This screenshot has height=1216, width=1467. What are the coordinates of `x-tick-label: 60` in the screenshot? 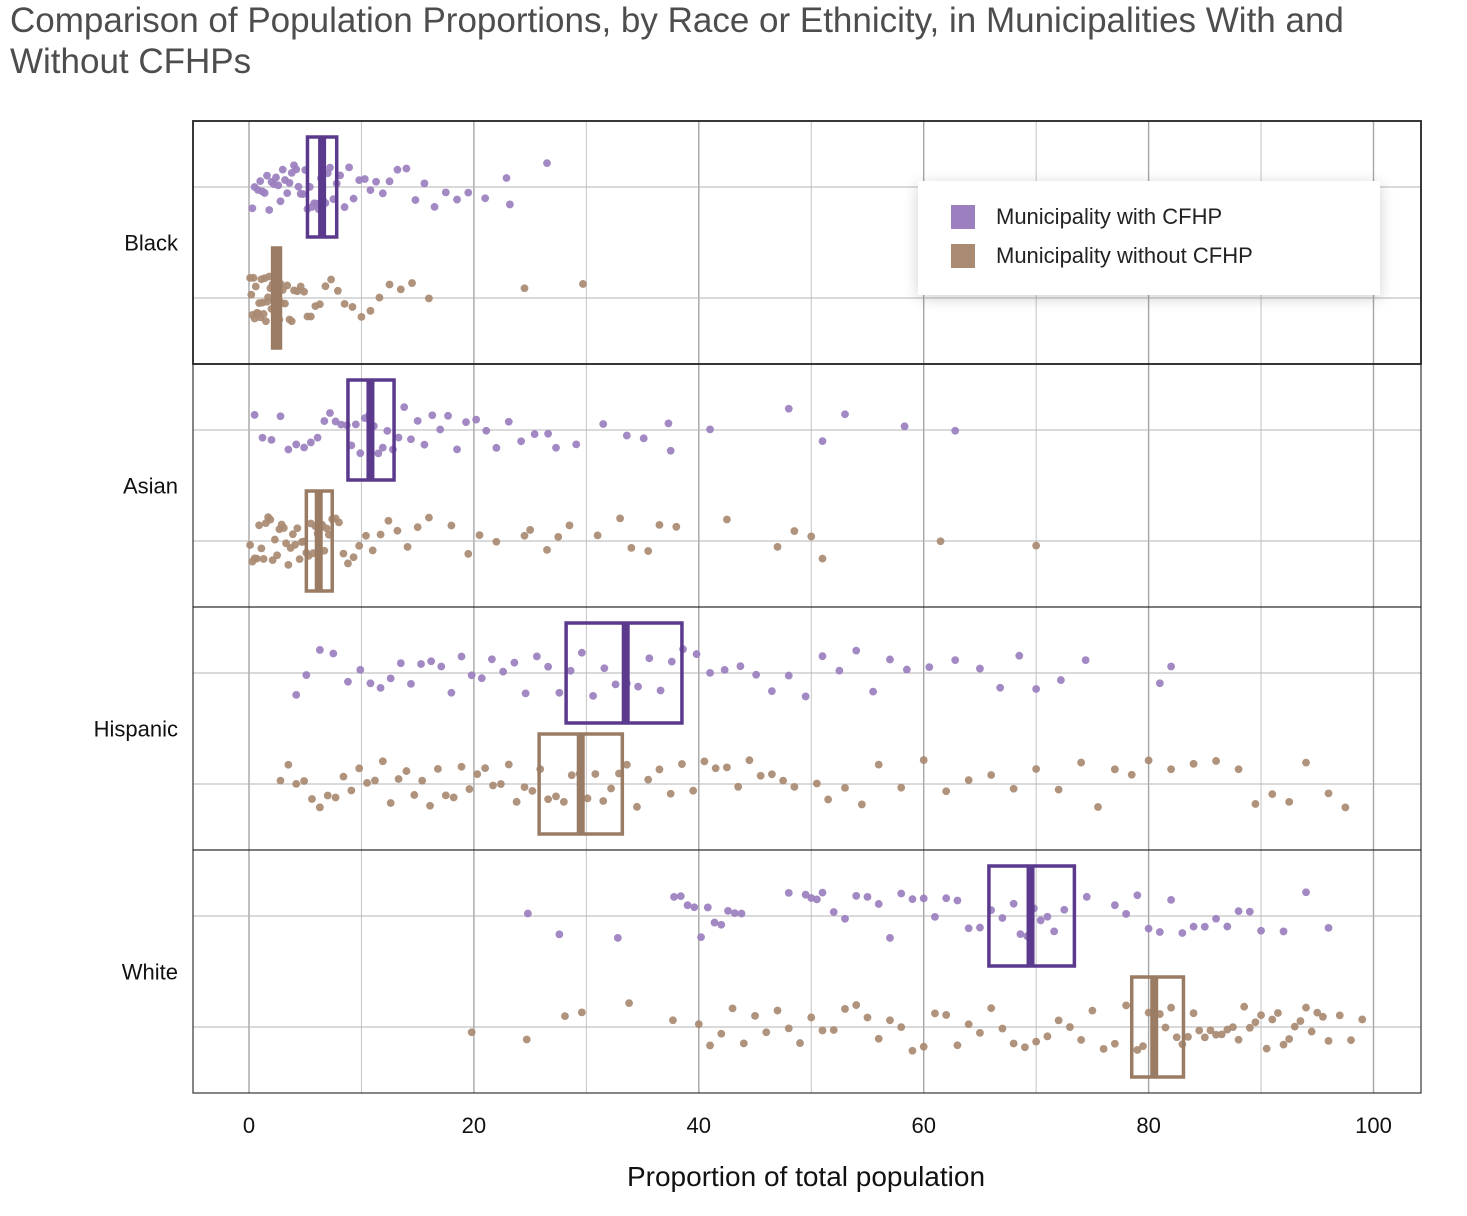 It's located at (923, 1125).